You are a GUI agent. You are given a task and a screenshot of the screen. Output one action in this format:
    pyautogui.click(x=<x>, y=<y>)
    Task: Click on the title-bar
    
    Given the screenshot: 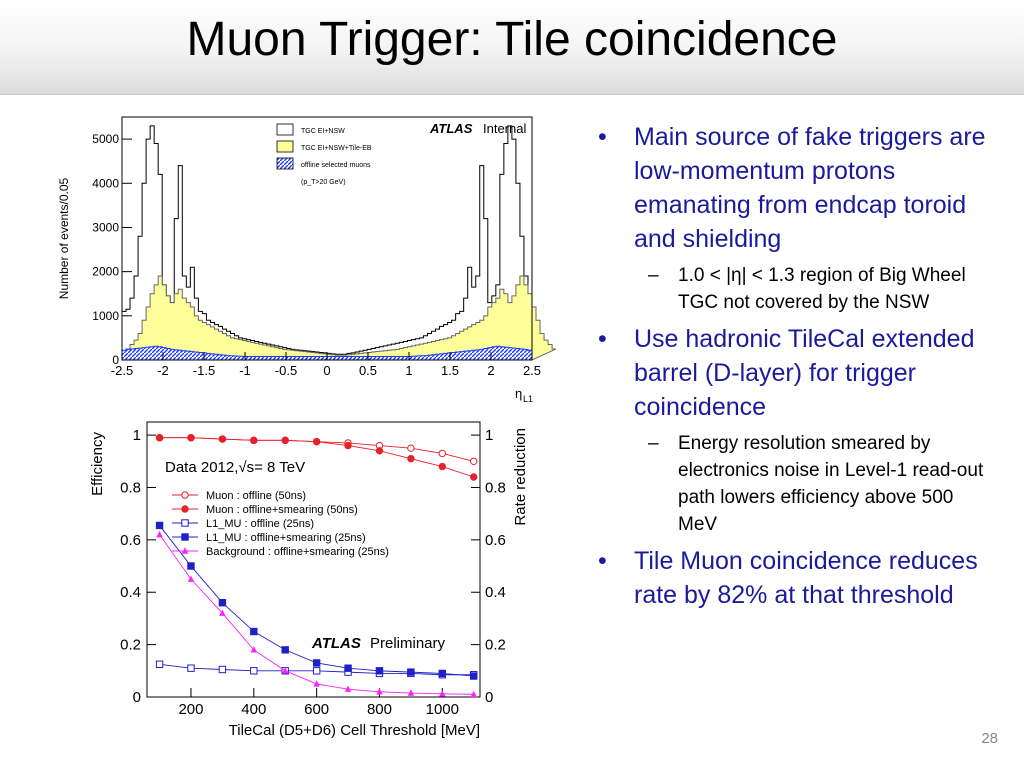 What is the action you would take?
    pyautogui.click(x=512, y=47)
    